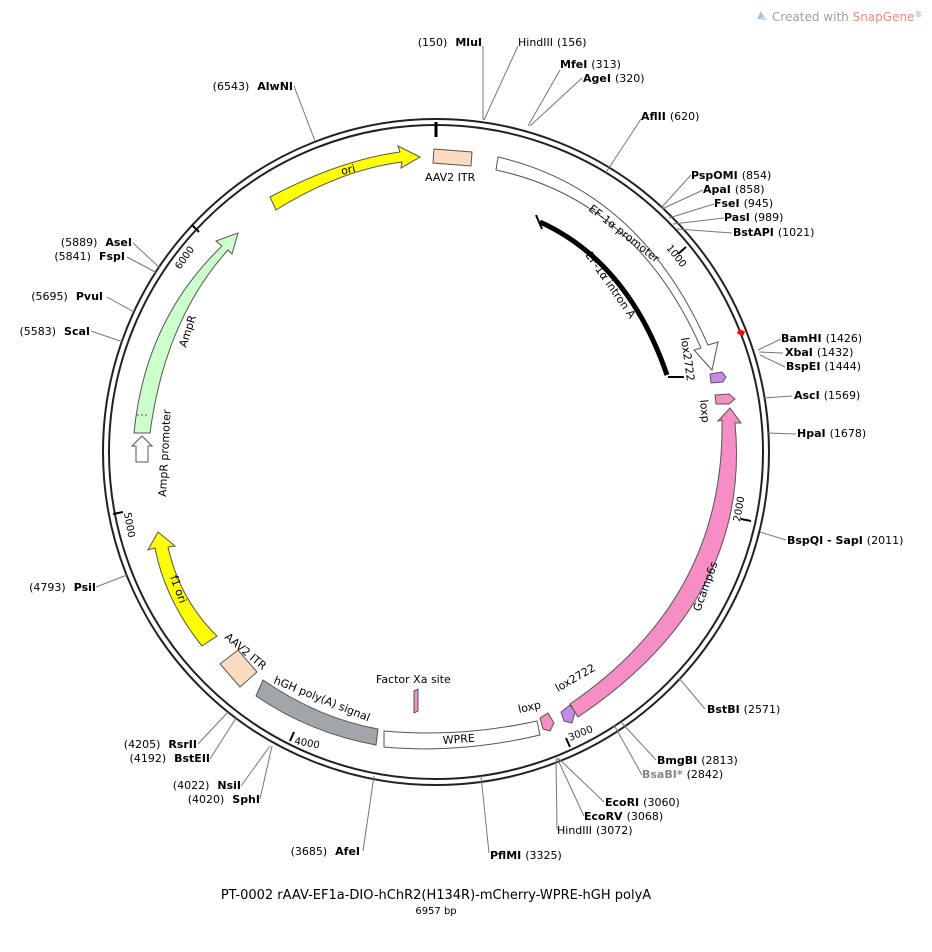  I want to click on leader-bsabi, so click(628, 750).